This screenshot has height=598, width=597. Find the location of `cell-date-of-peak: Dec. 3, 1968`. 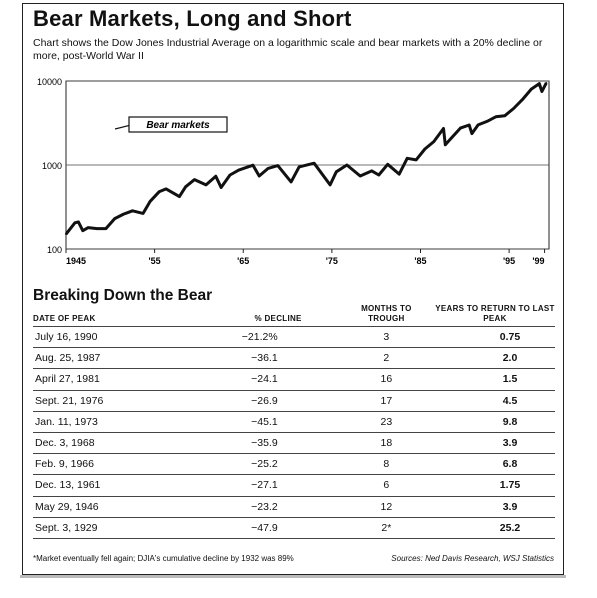

cell-date-of-peak: Dec. 3, 1968 is located at coordinates (99, 442).